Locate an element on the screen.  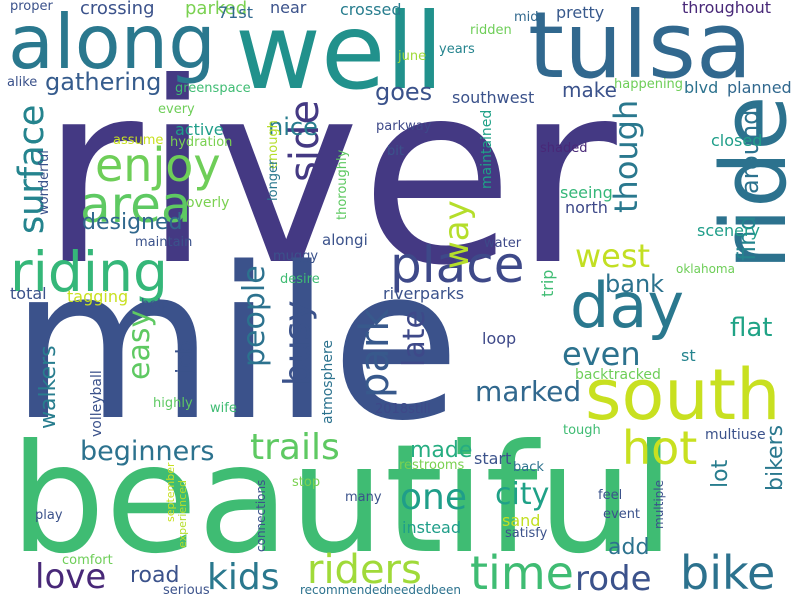
word-way: way is located at coordinates (457, 234).